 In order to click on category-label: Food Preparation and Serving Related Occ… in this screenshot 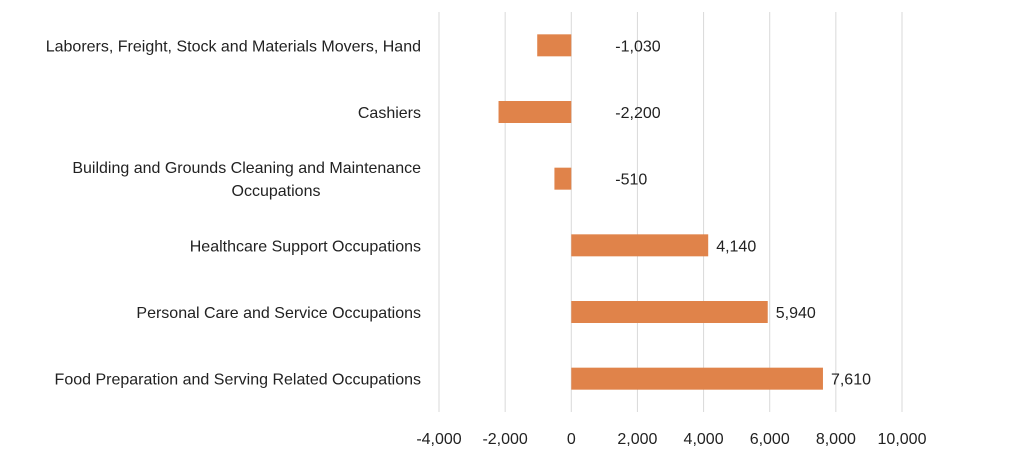, I will do `click(238, 380)`.